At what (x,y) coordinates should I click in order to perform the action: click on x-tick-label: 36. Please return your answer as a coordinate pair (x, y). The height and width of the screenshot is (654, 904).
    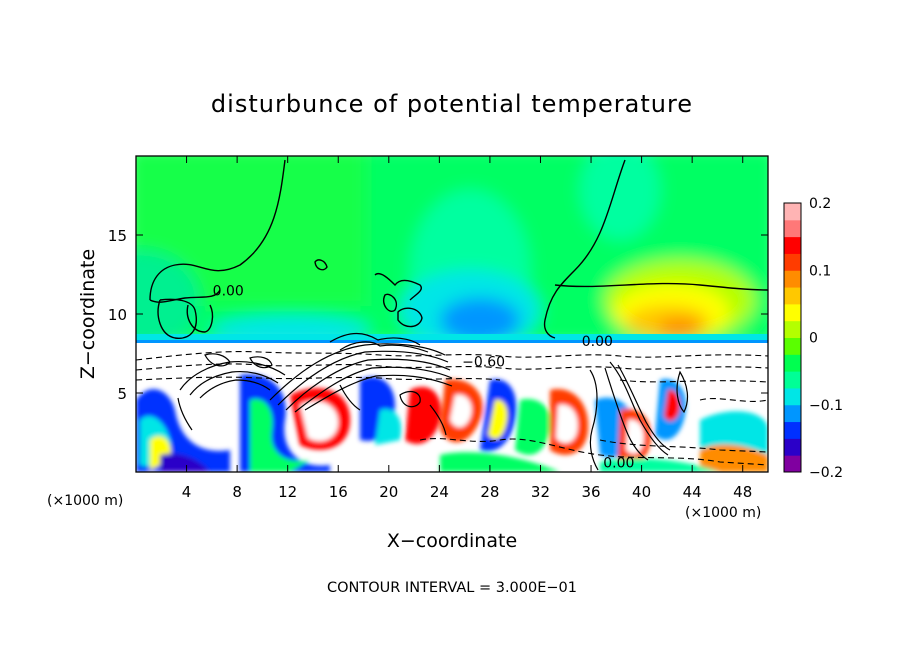
    Looking at the image, I should click on (590, 492).